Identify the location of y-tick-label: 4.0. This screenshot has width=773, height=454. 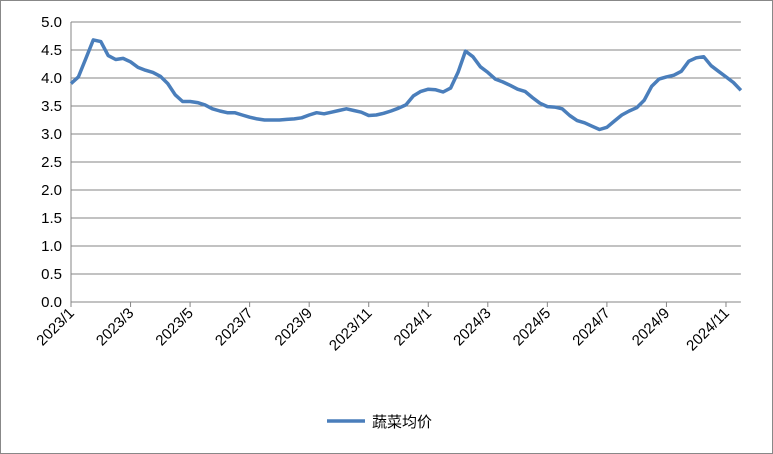
(51, 78).